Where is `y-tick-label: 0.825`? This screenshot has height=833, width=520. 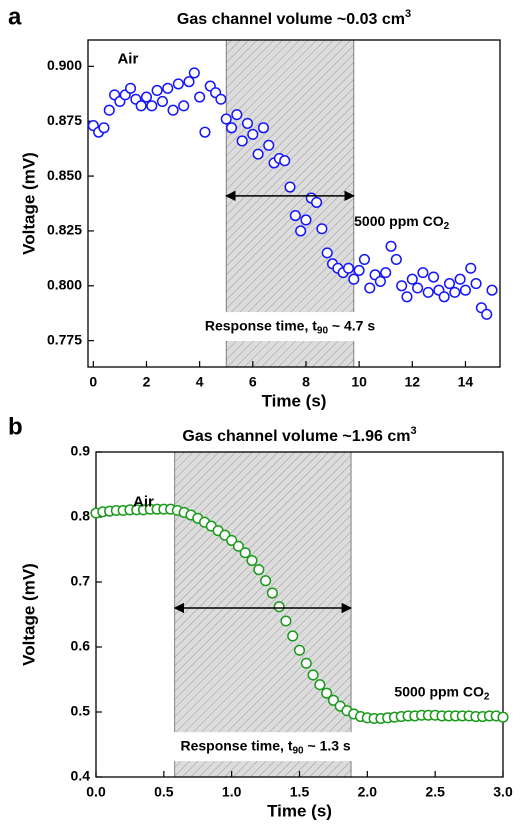
y-tick-label: 0.825 is located at coordinates (64, 230).